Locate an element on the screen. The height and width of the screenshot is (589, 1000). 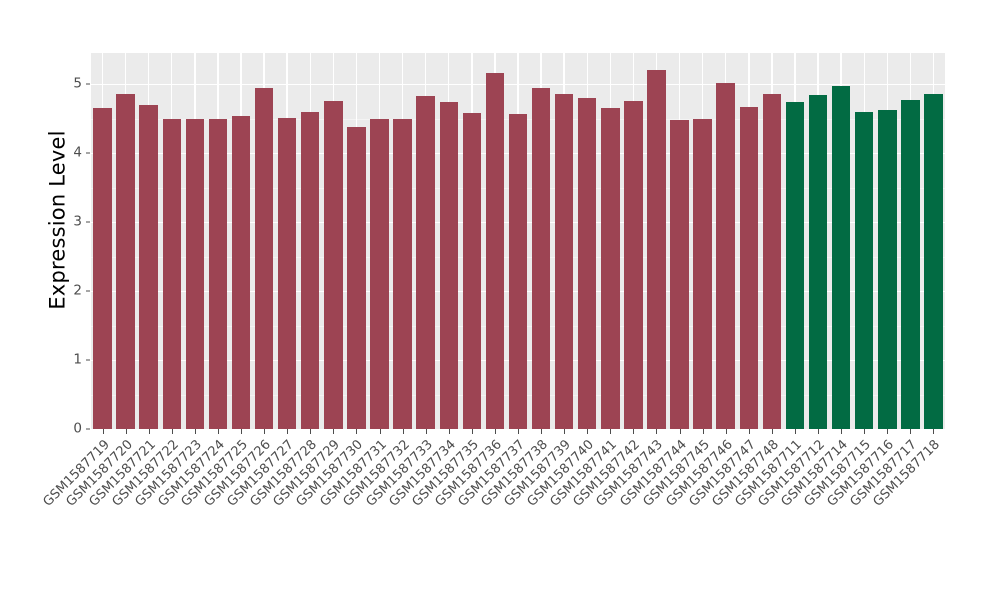
x-axis-tick-label: GSM1587746 is located at coordinates (699, 473).